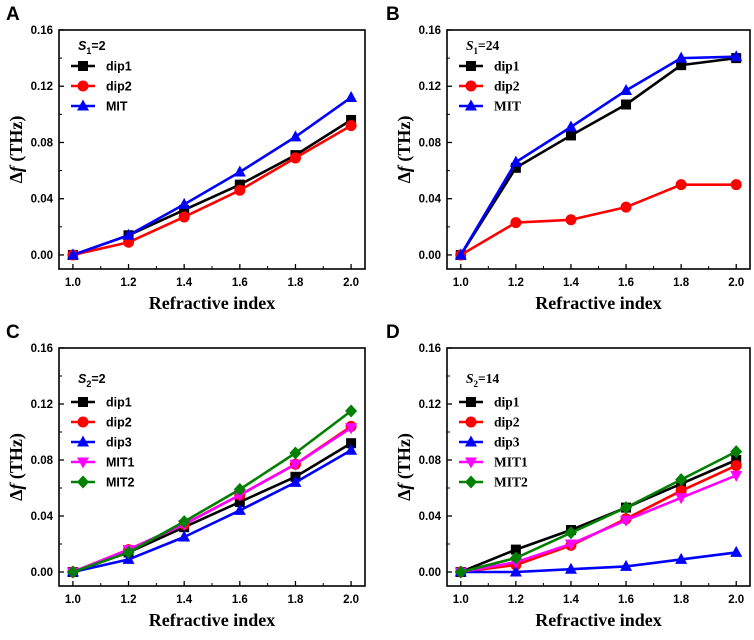 The image size is (754, 640). Describe the element at coordinates (598, 561) in the screenshot. I see `series-dip3` at that location.